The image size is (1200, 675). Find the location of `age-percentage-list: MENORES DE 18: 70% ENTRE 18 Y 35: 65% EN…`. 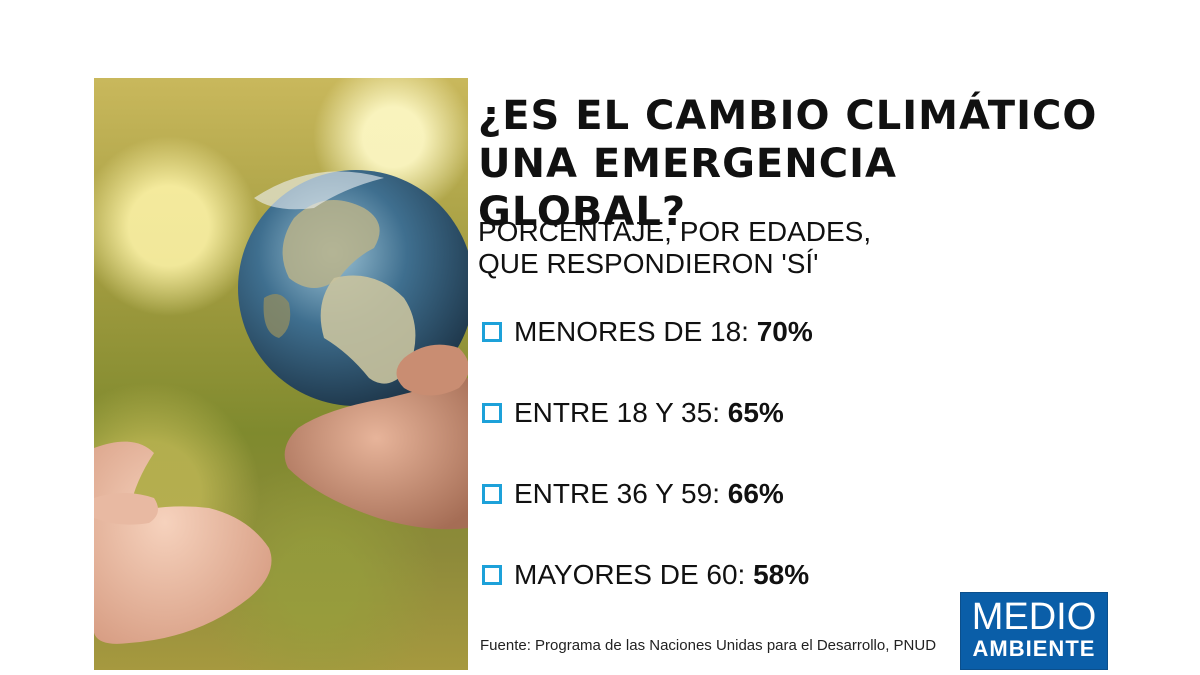

age-percentage-list: MENORES DE 18: 70% ENTRE 18 Y 35: 65% EN… is located at coordinates (647, 476).